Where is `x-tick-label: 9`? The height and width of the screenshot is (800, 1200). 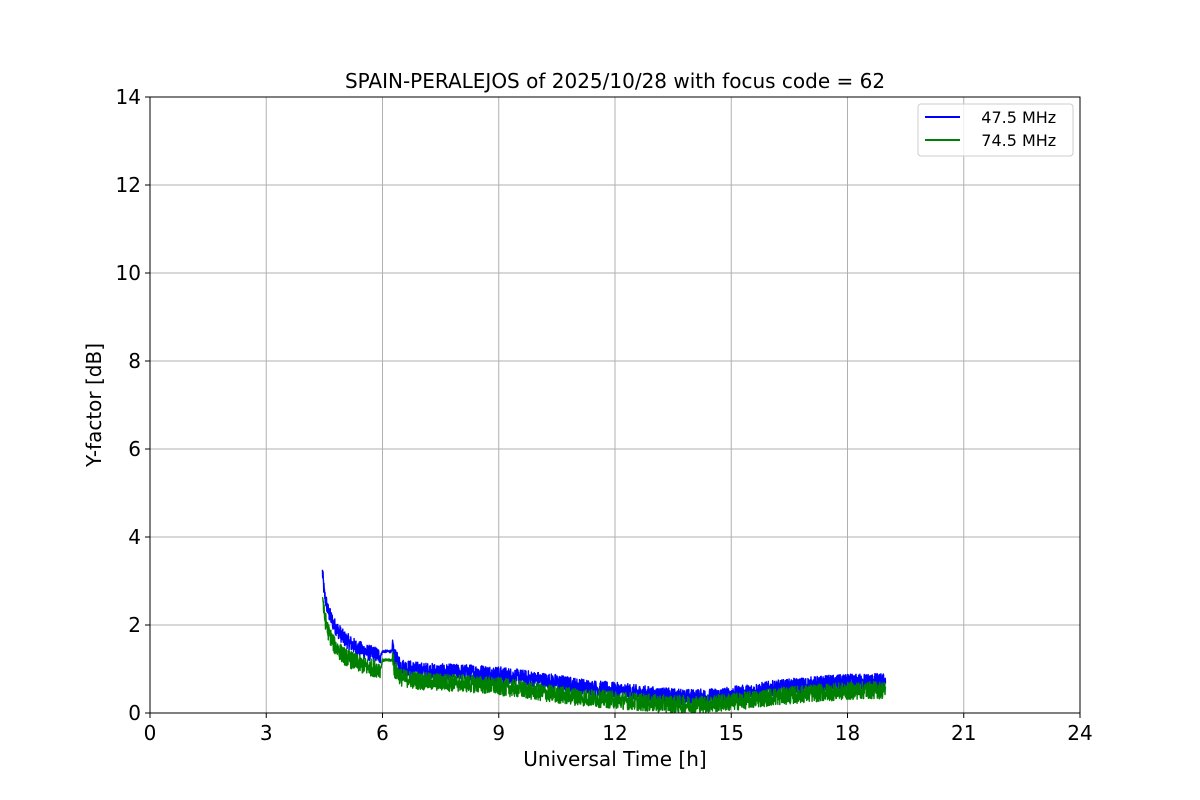
x-tick-label: 9 is located at coordinates (498, 733).